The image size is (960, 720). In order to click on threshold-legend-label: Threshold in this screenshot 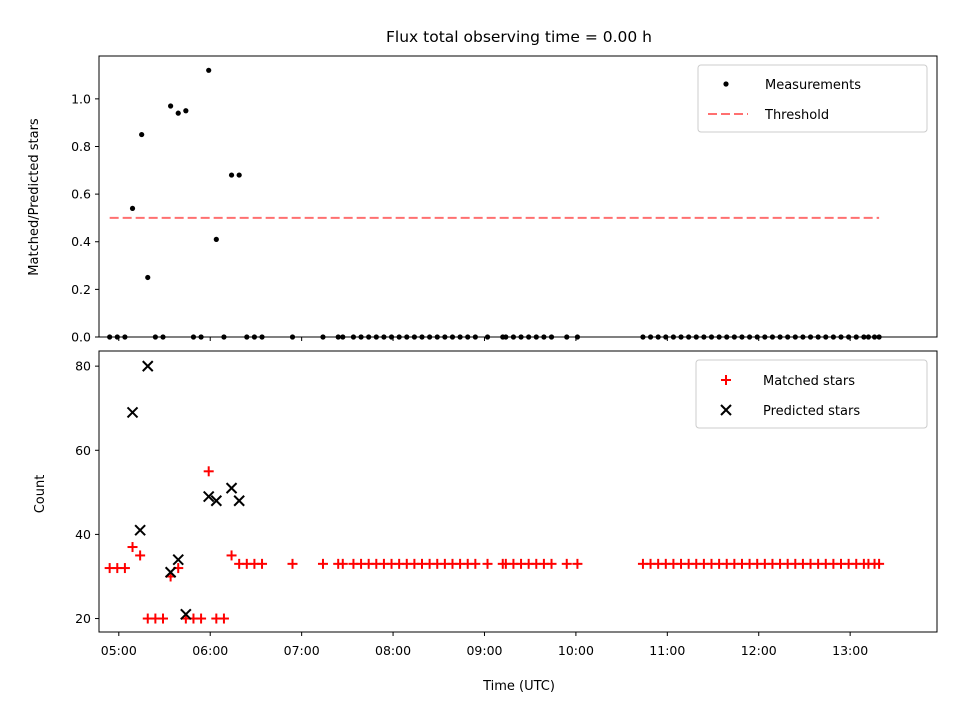, I will do `click(796, 115)`.